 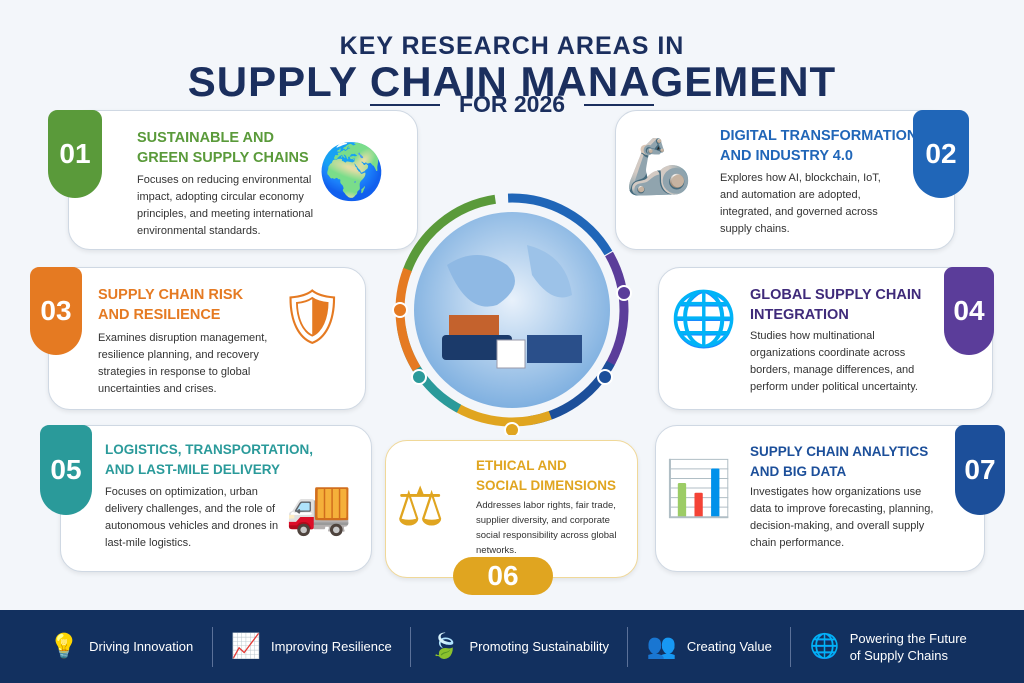 What do you see at coordinates (503, 576) in the screenshot?
I see `badge-06: 06` at bounding box center [503, 576].